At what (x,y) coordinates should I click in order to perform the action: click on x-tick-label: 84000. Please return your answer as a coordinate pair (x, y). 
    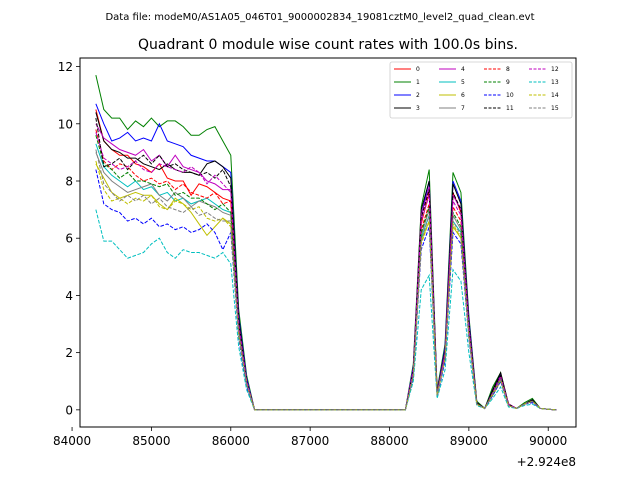
    Looking at the image, I should click on (72, 441).